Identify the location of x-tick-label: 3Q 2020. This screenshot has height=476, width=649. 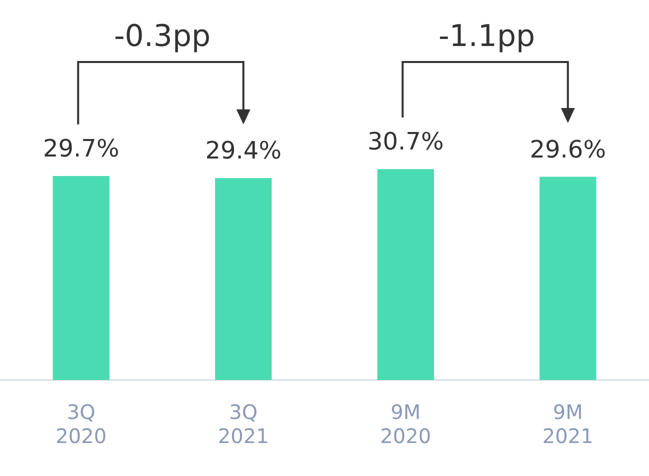
(81, 424).